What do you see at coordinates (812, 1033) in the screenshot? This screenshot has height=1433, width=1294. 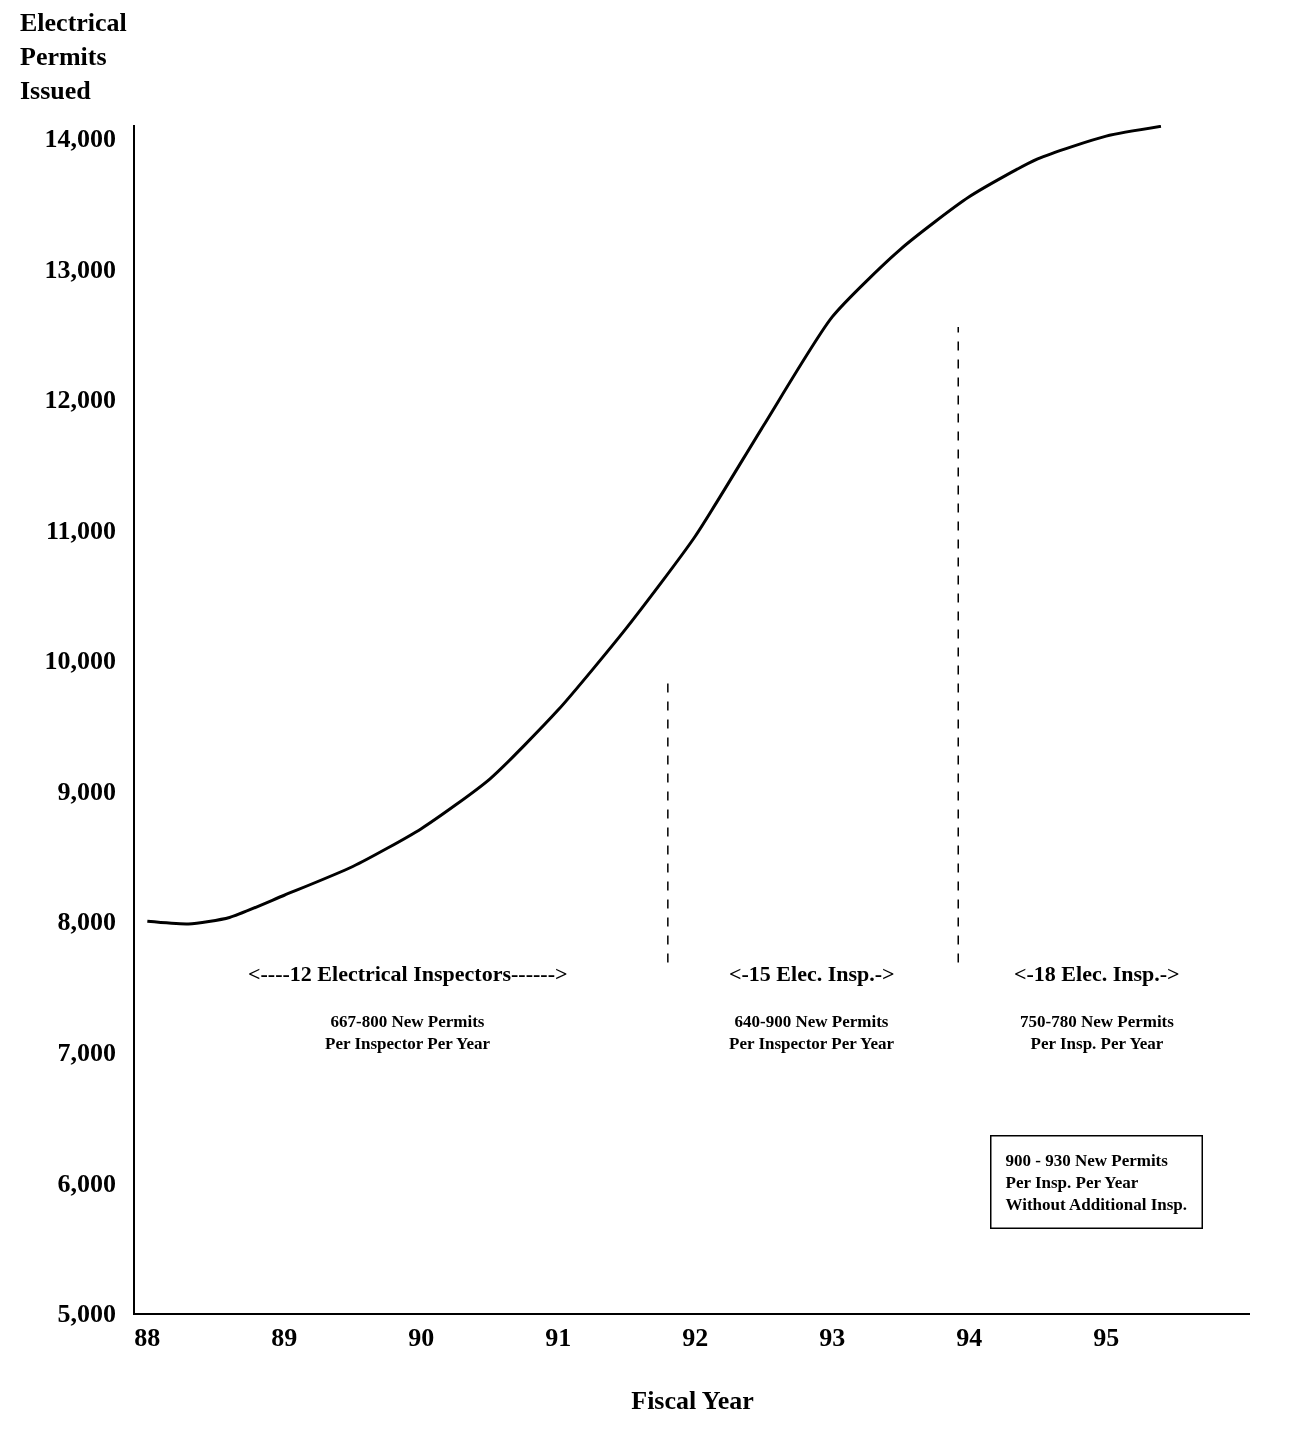 I see `annotation: 640-900 New Permits Per Inspector Per Year` at bounding box center [812, 1033].